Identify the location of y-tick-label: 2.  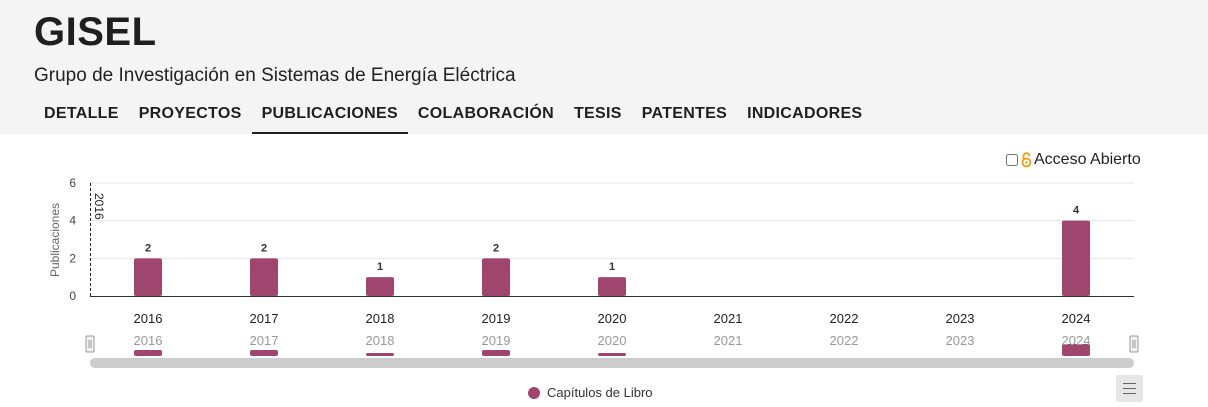
(72, 258).